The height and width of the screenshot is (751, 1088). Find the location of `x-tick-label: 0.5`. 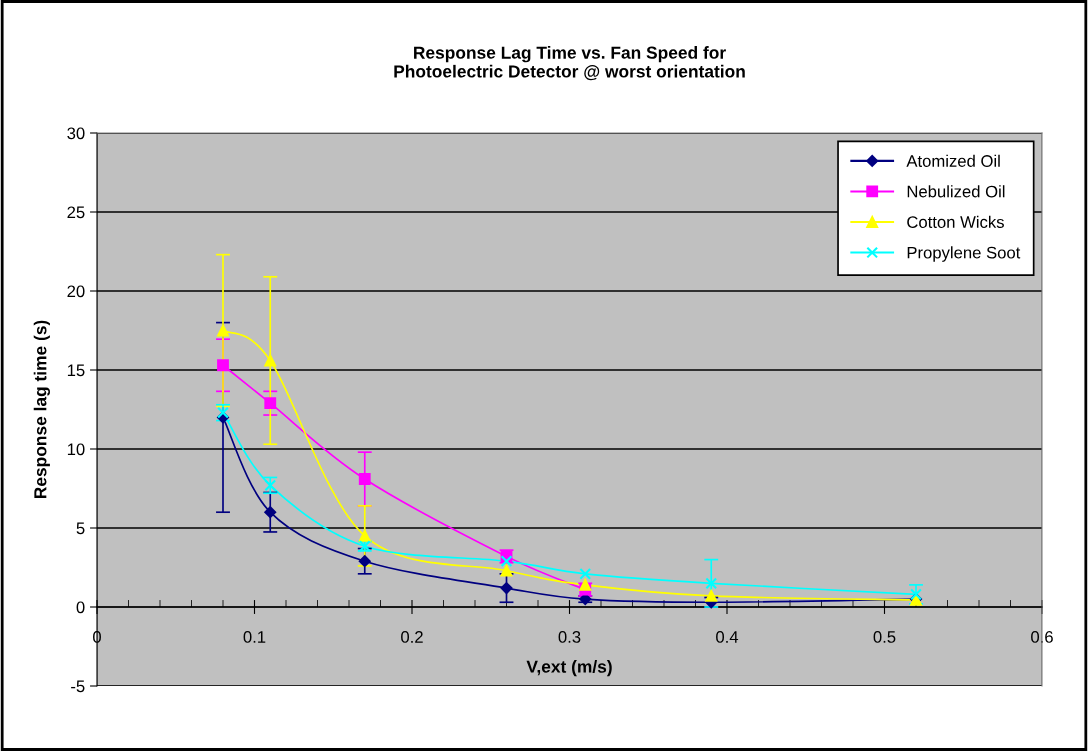

x-tick-label: 0.5 is located at coordinates (884, 637).